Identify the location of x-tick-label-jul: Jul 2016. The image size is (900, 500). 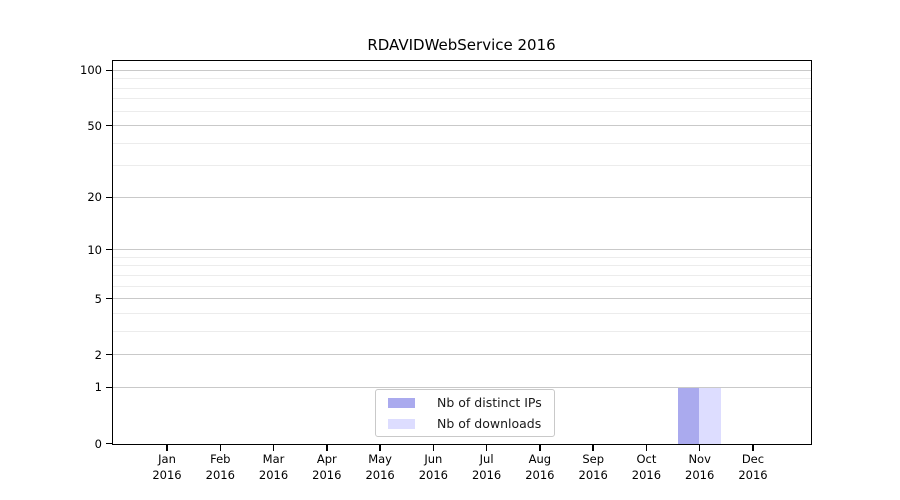
(486, 467).